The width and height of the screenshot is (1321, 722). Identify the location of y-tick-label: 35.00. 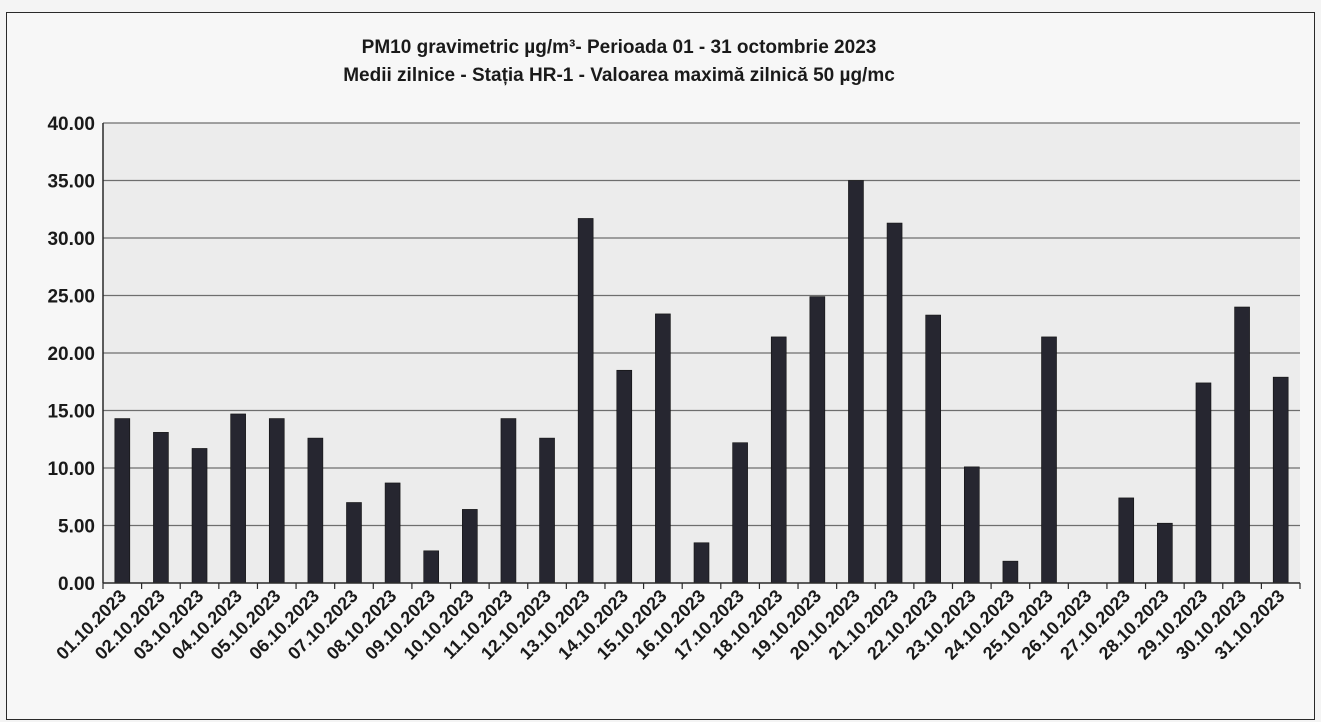
(71, 182).